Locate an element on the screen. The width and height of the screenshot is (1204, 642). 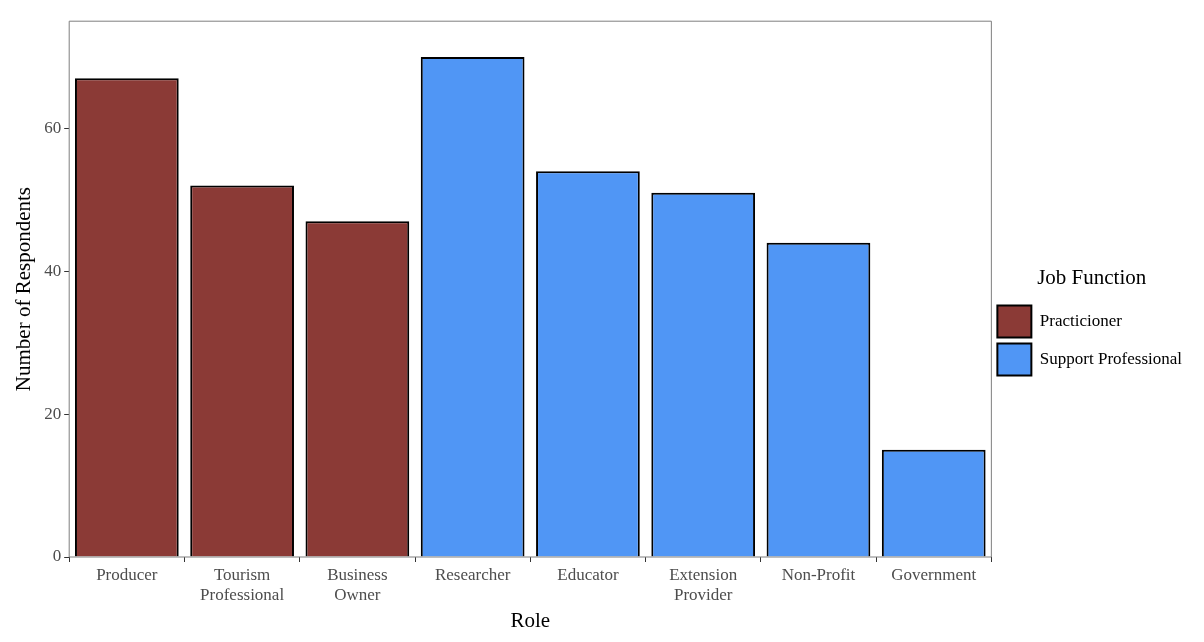
x-tick-label: Non-Profit is located at coordinates (818, 574).